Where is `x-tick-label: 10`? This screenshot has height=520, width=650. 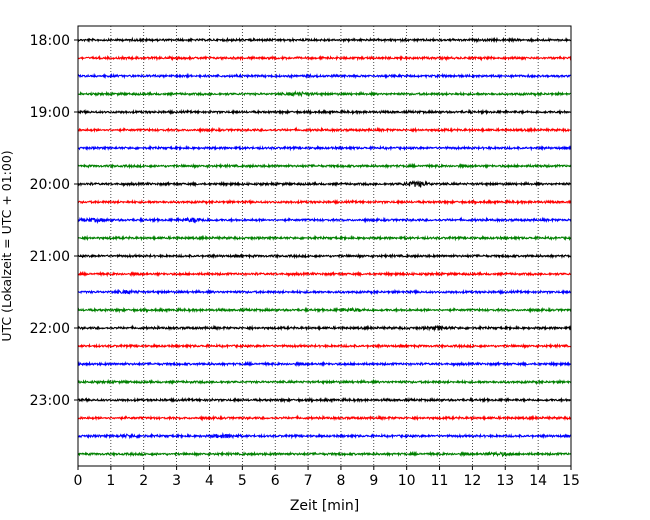
x-tick-label: 10 is located at coordinates (407, 481).